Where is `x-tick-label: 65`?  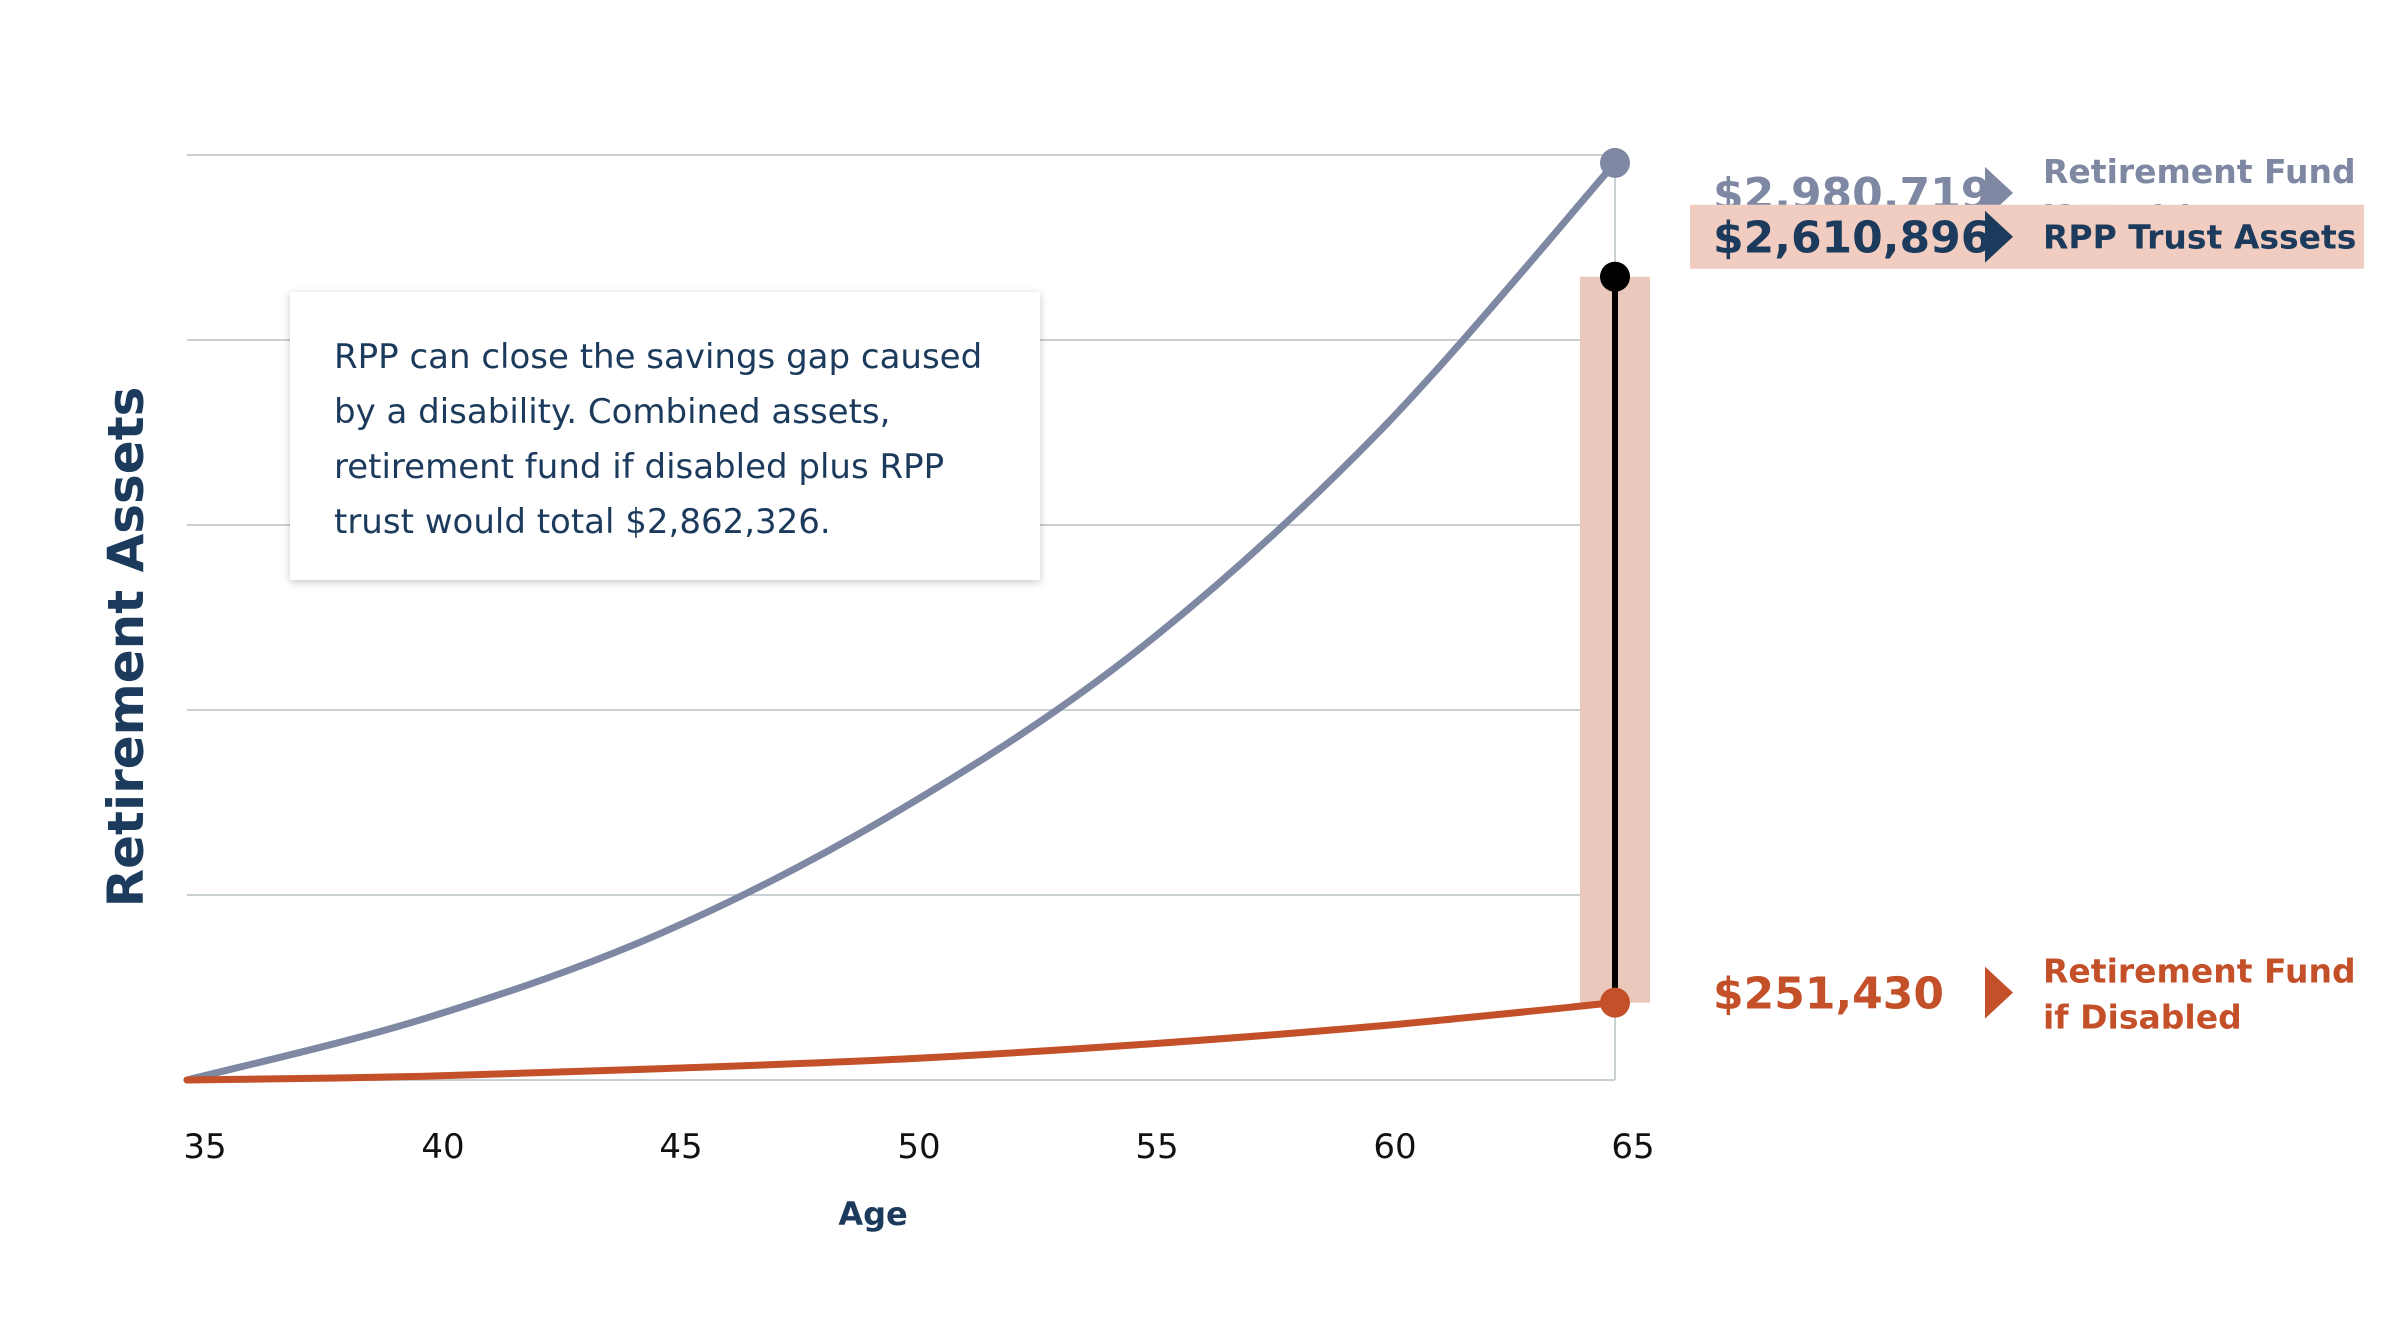 x-tick-label: 65 is located at coordinates (1632, 1147).